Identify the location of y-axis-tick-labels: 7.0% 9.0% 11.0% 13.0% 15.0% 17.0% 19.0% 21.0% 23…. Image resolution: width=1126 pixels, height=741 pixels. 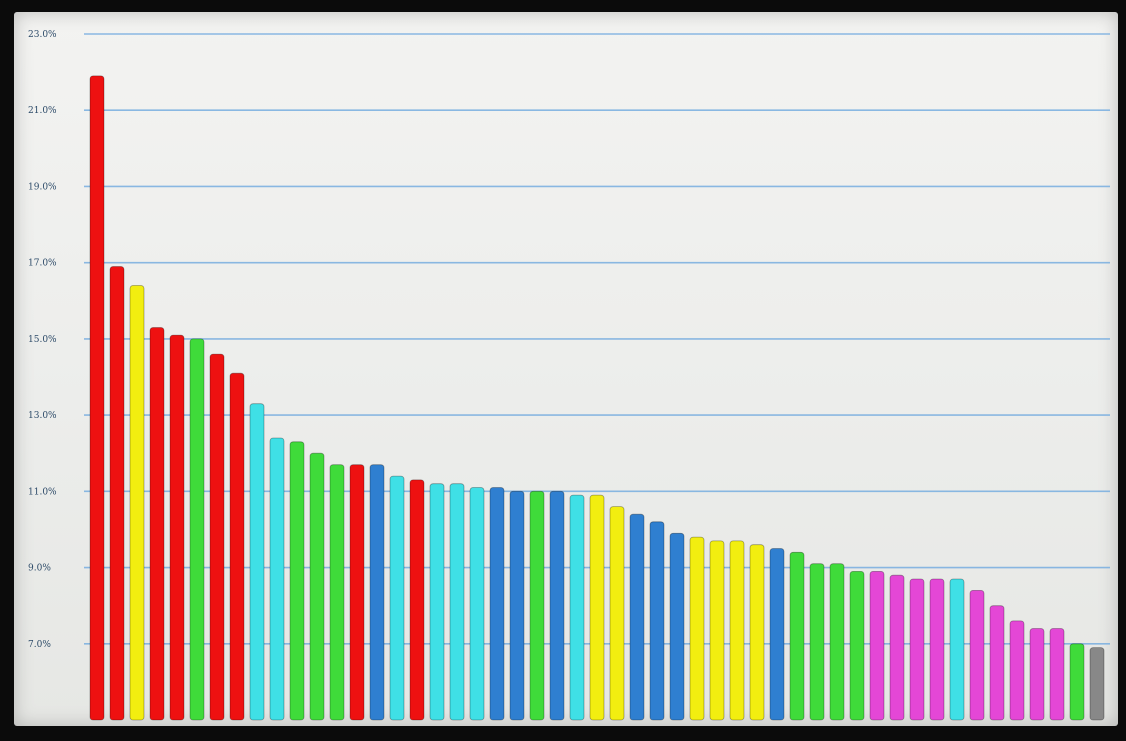
(42, 340).